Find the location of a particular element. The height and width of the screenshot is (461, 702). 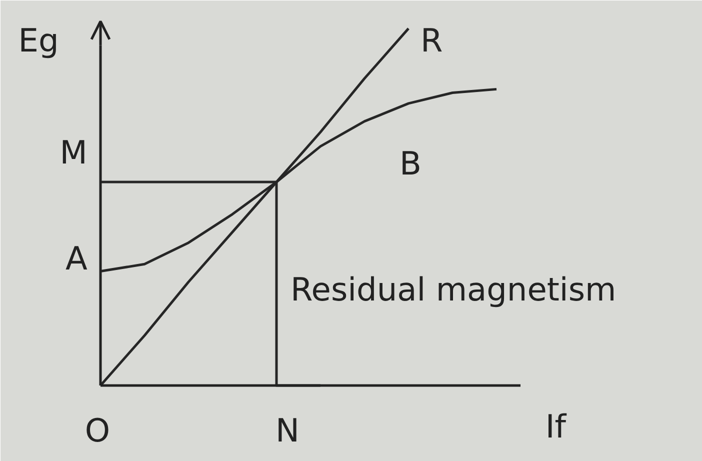

x-axis-title: If is located at coordinates (556, 427).